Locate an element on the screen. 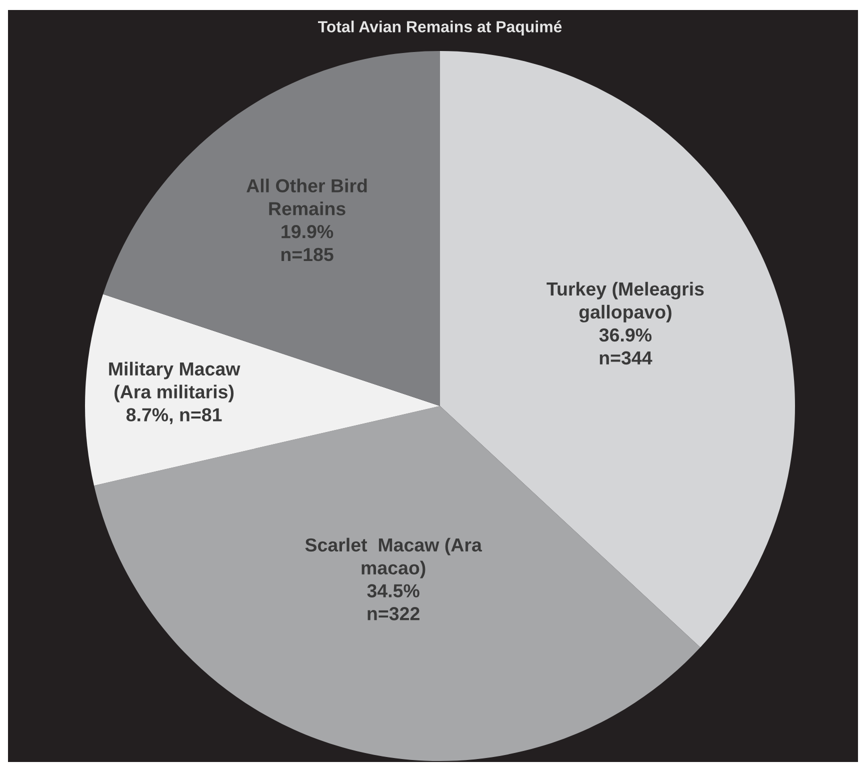 The height and width of the screenshot is (768, 866). data-label: 36.9% n=344 is located at coordinates (625, 346).